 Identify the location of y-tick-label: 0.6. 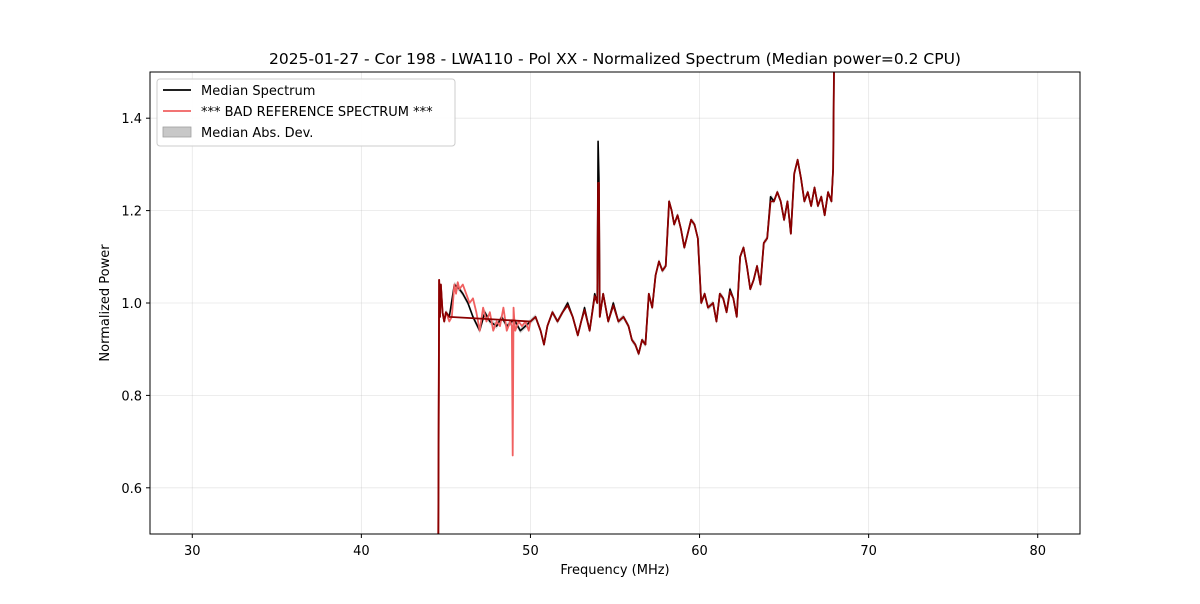
(131, 489).